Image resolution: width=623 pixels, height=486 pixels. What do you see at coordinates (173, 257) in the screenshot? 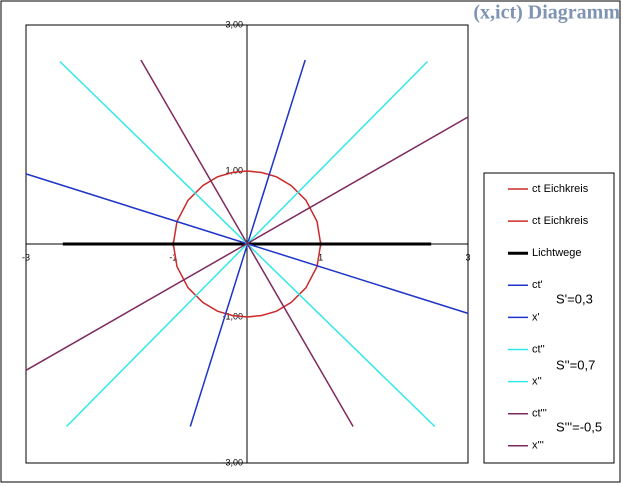
I see `x-tick-label: -1` at bounding box center [173, 257].